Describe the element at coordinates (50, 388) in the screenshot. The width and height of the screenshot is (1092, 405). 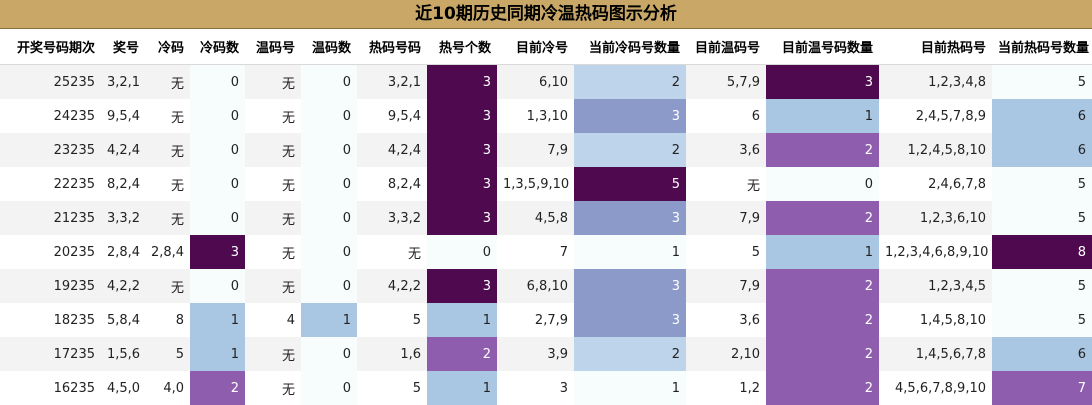
I see `cell-issue: 16235` at that location.